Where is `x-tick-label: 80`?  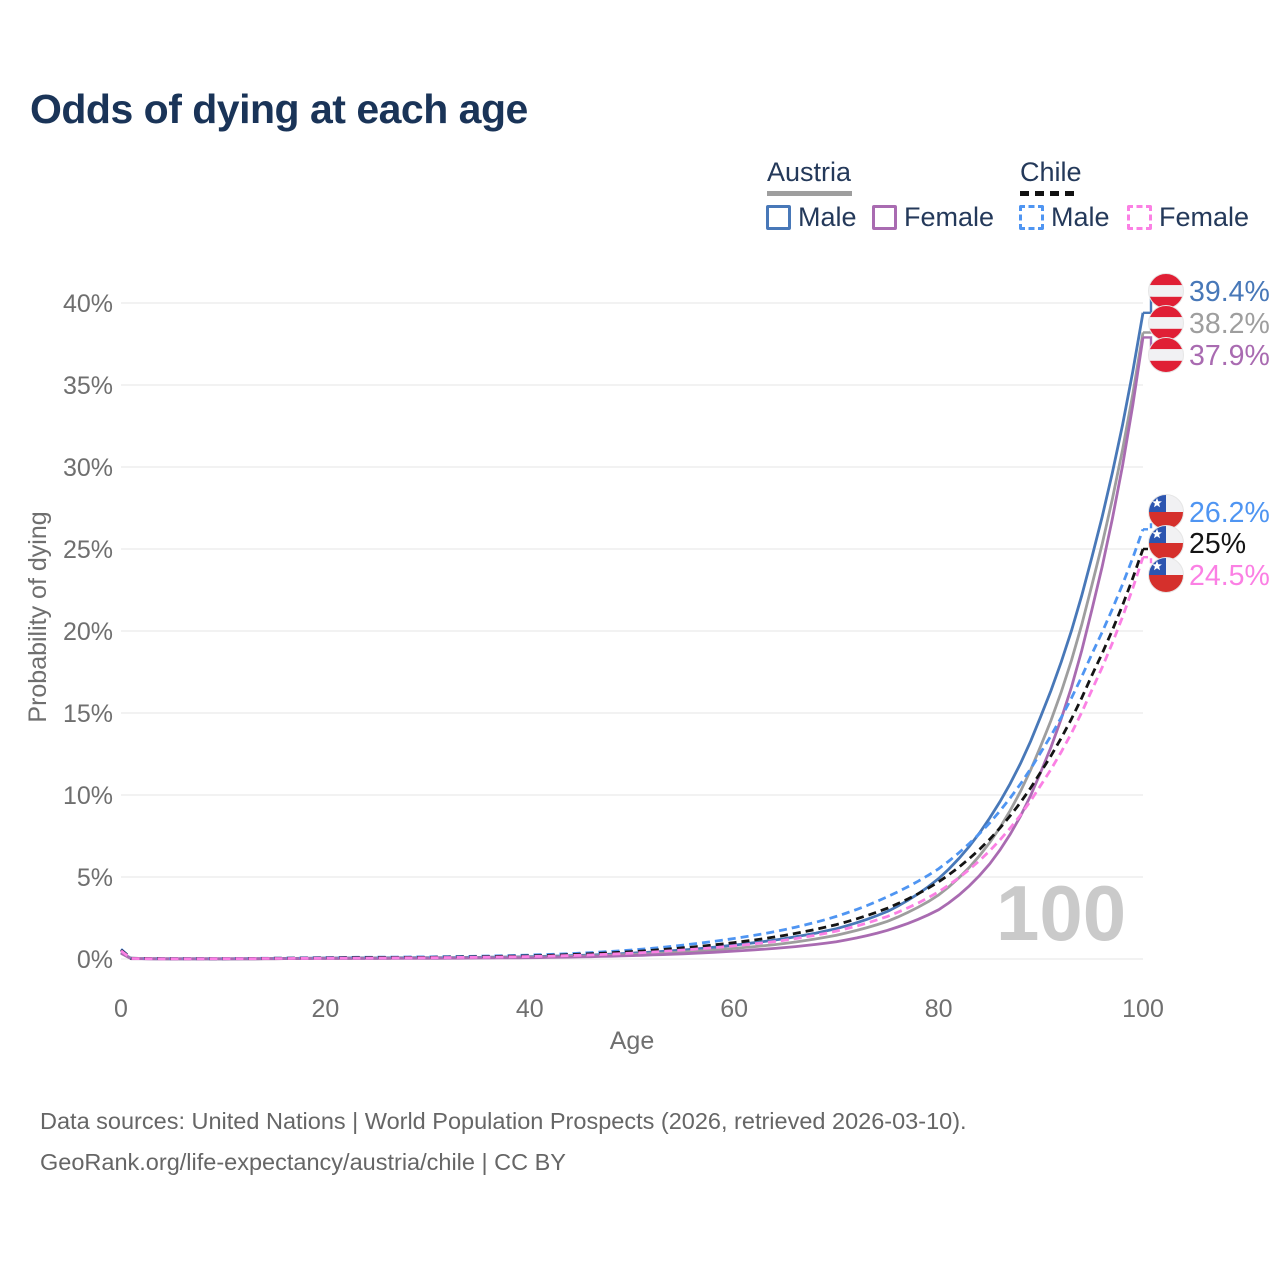
x-tick-label: 80 is located at coordinates (939, 1009).